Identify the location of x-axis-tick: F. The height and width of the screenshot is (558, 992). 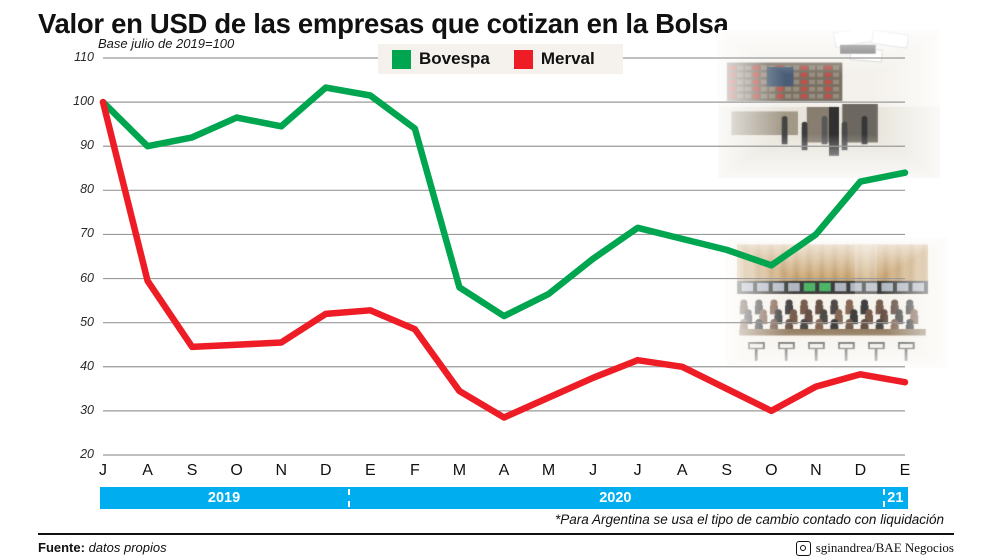
(414, 470).